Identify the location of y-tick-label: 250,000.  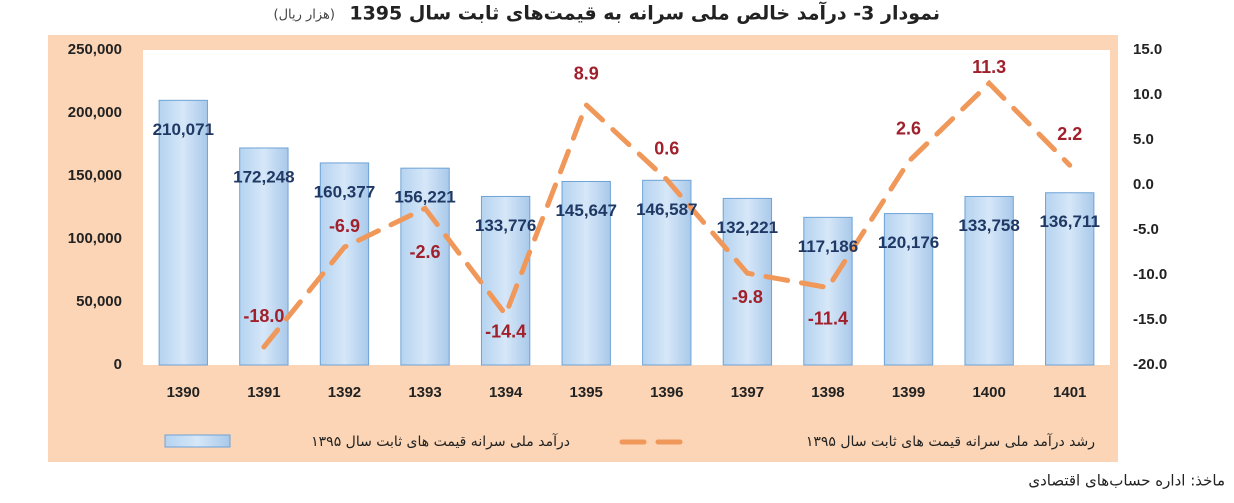
(95, 49).